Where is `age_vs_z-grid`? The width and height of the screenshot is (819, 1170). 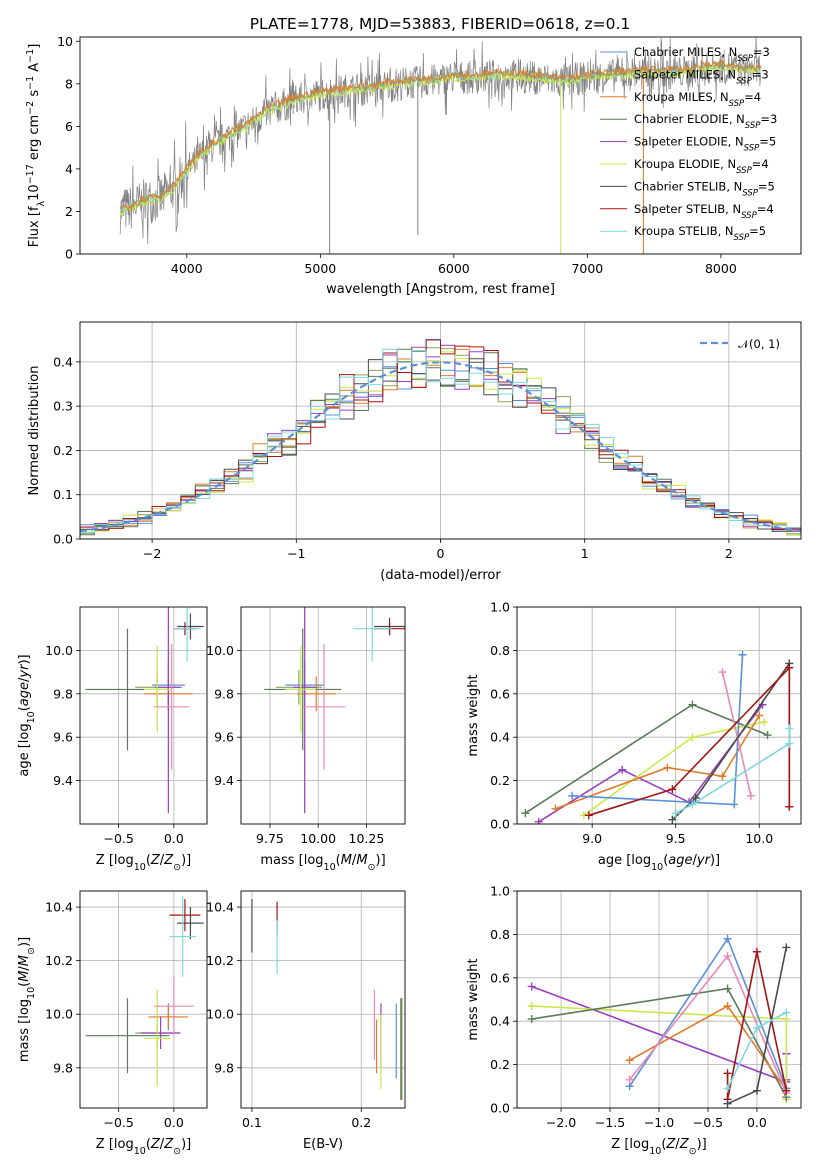 age_vs_z-grid is located at coordinates (143, 715).